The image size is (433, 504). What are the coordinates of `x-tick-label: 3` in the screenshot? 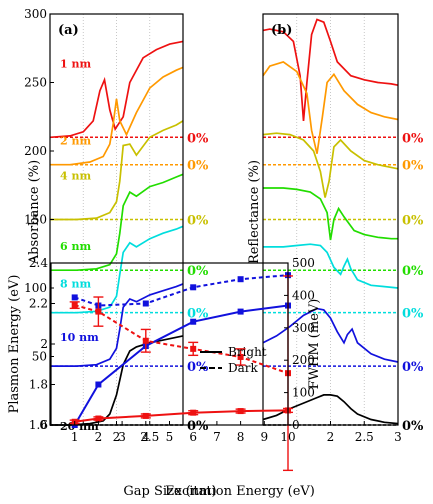 It's located at (398, 437).